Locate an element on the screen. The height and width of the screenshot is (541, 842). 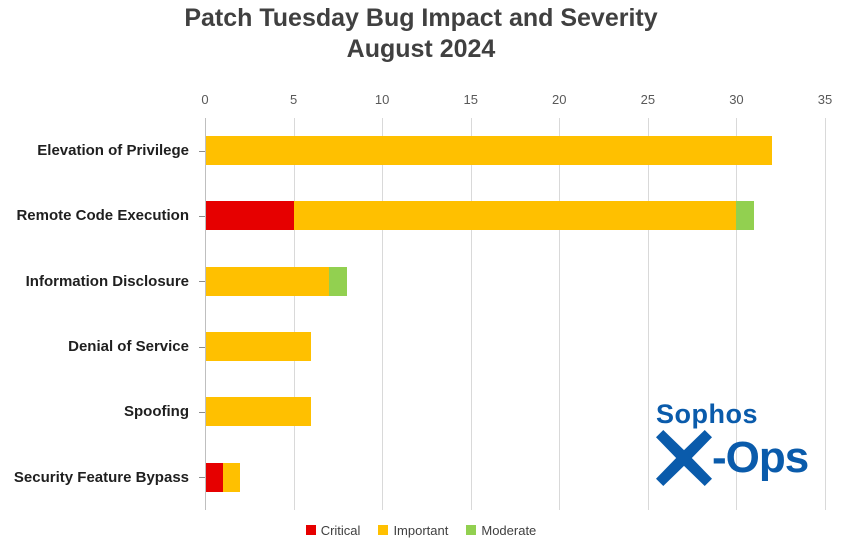
x-tick-label: 25 is located at coordinates (648, 99).